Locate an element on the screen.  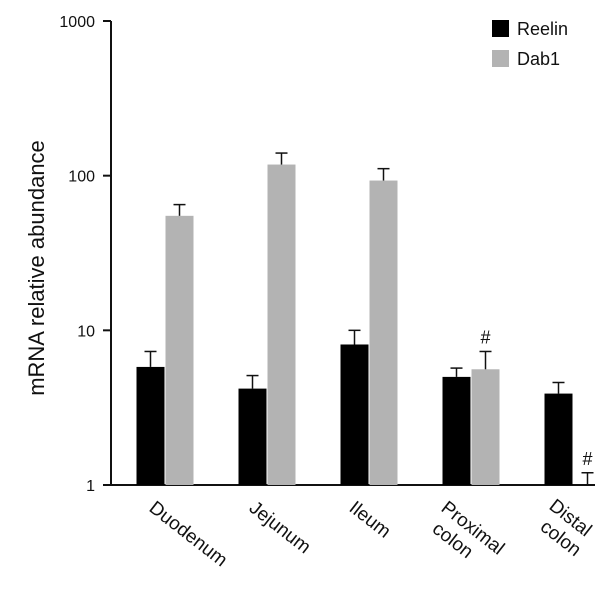
annotations: ## is located at coordinates (536, 397).